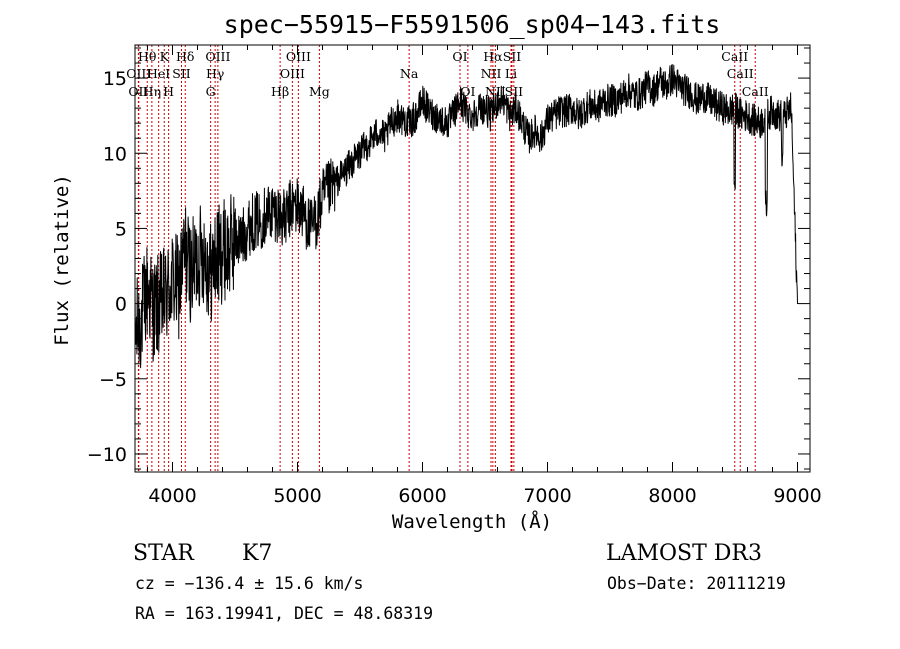  What do you see at coordinates (297, 496) in the screenshot?
I see `x-tick-label: 5000` at bounding box center [297, 496].